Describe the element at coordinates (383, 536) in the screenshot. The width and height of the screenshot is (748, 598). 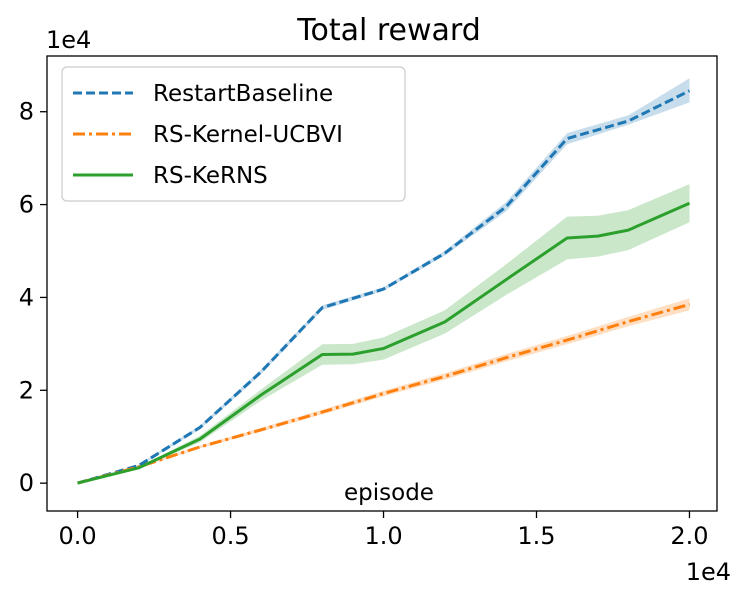
I see `x-tick-label: 1.0` at that location.